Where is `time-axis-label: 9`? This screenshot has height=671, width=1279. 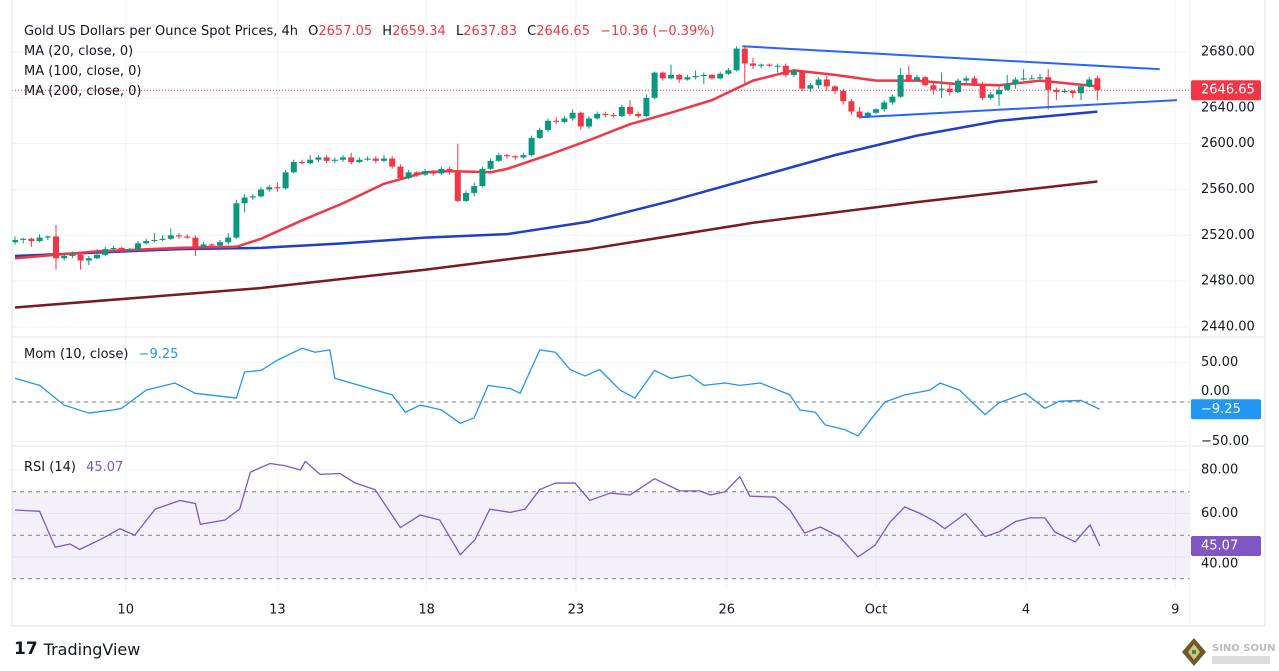 time-axis-label: 9 is located at coordinates (1175, 610).